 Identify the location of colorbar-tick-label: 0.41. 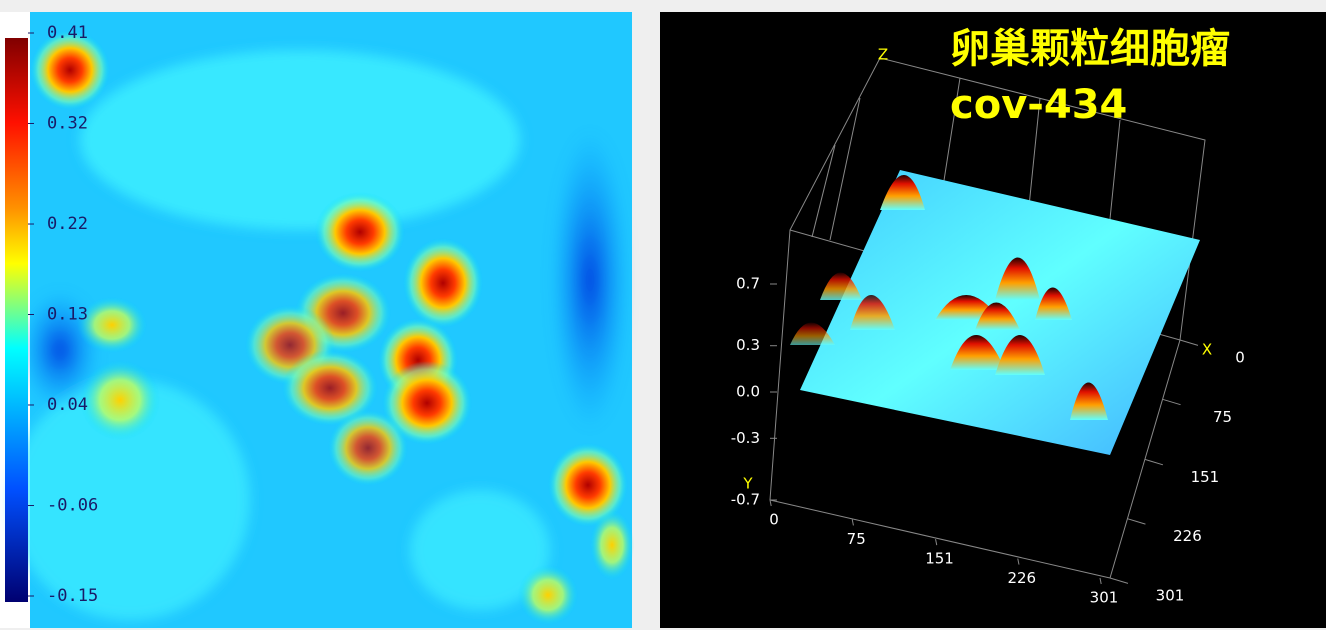
(67, 33).